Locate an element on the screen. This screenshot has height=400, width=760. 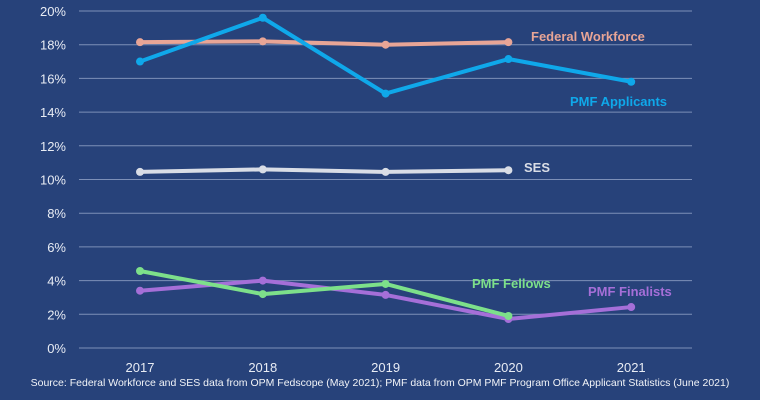
y-tick-label: 14% is located at coordinates (53, 112).